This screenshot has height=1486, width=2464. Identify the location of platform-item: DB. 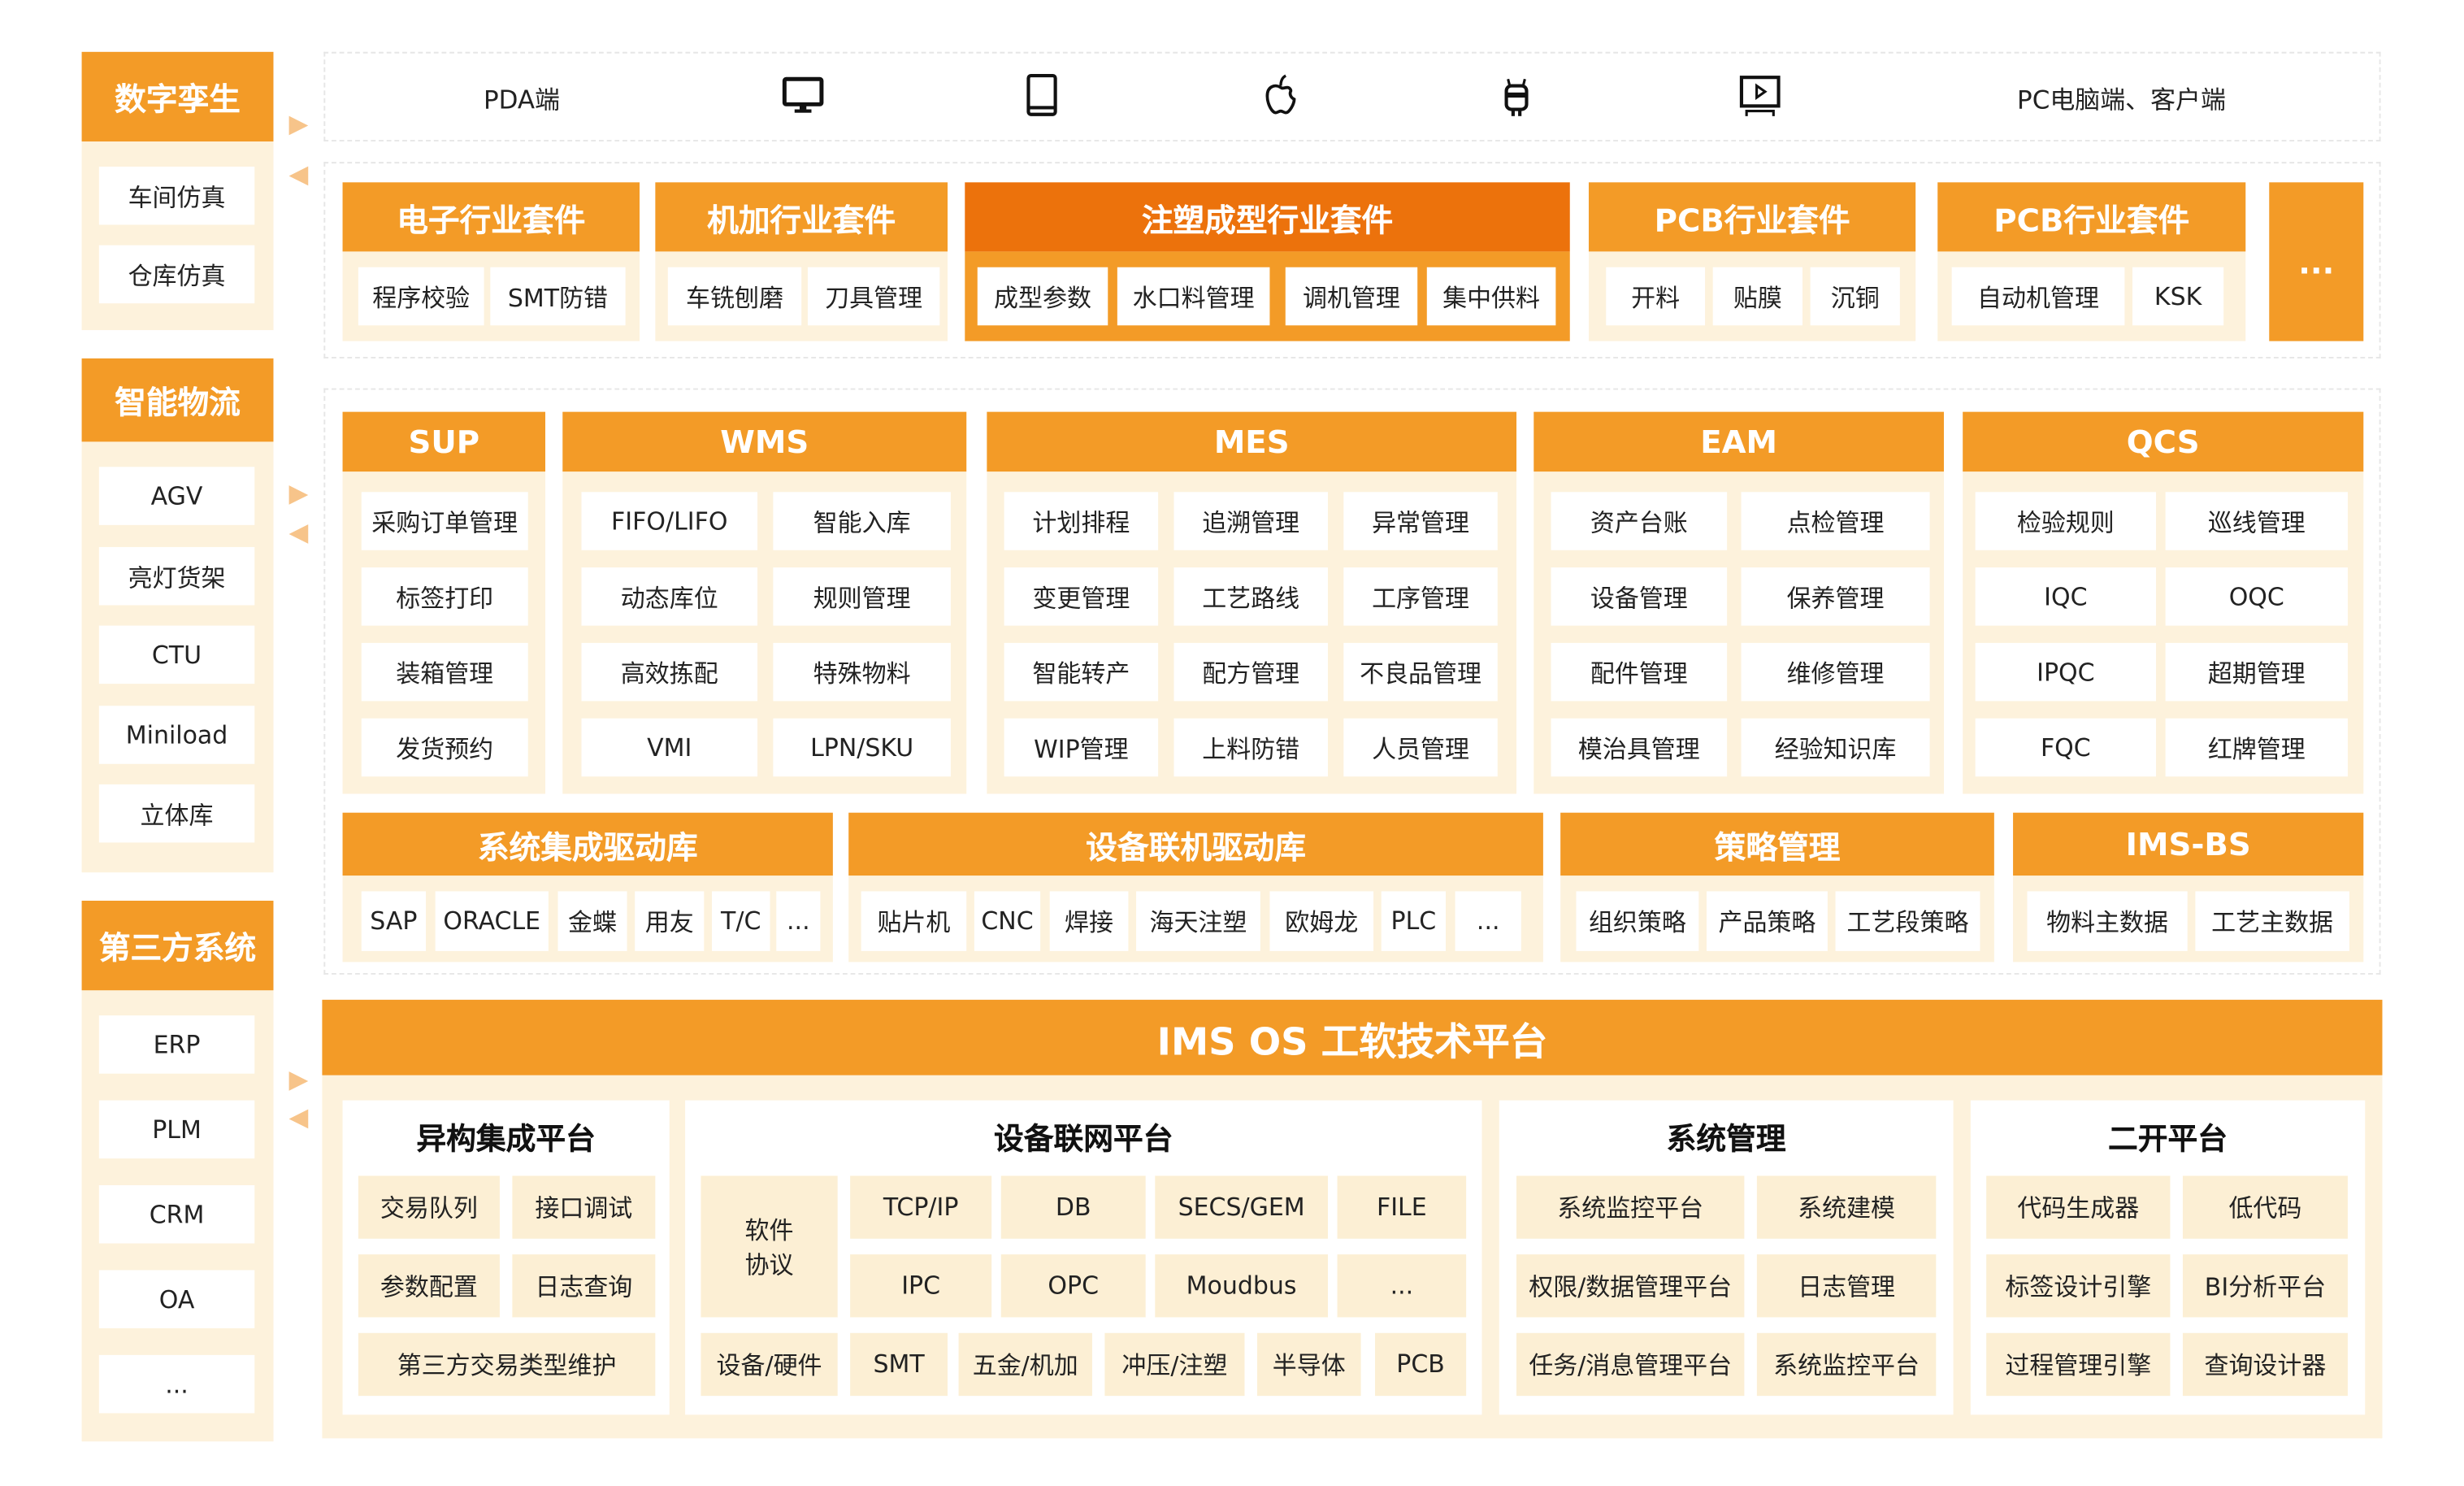
(1073, 1207).